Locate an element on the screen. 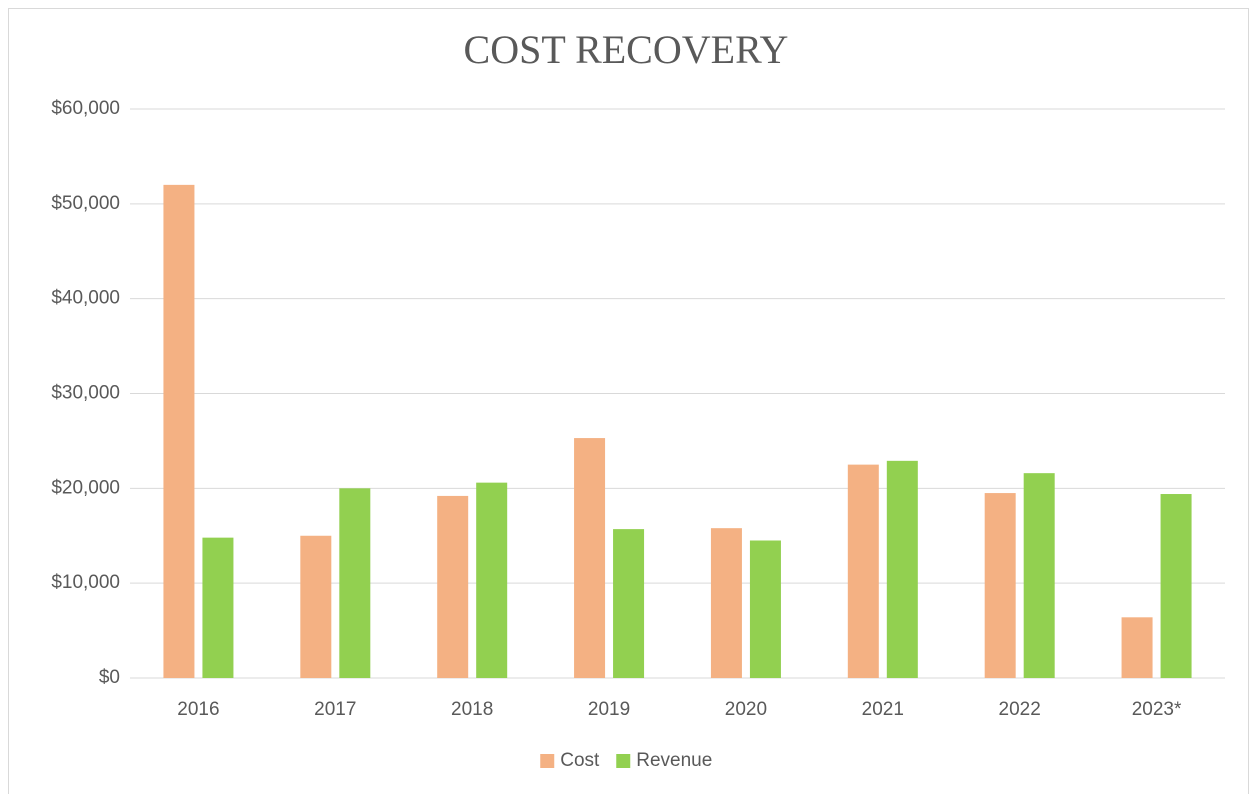 The width and height of the screenshot is (1252, 794). y-tick-label: $60,000 is located at coordinates (85, 108).